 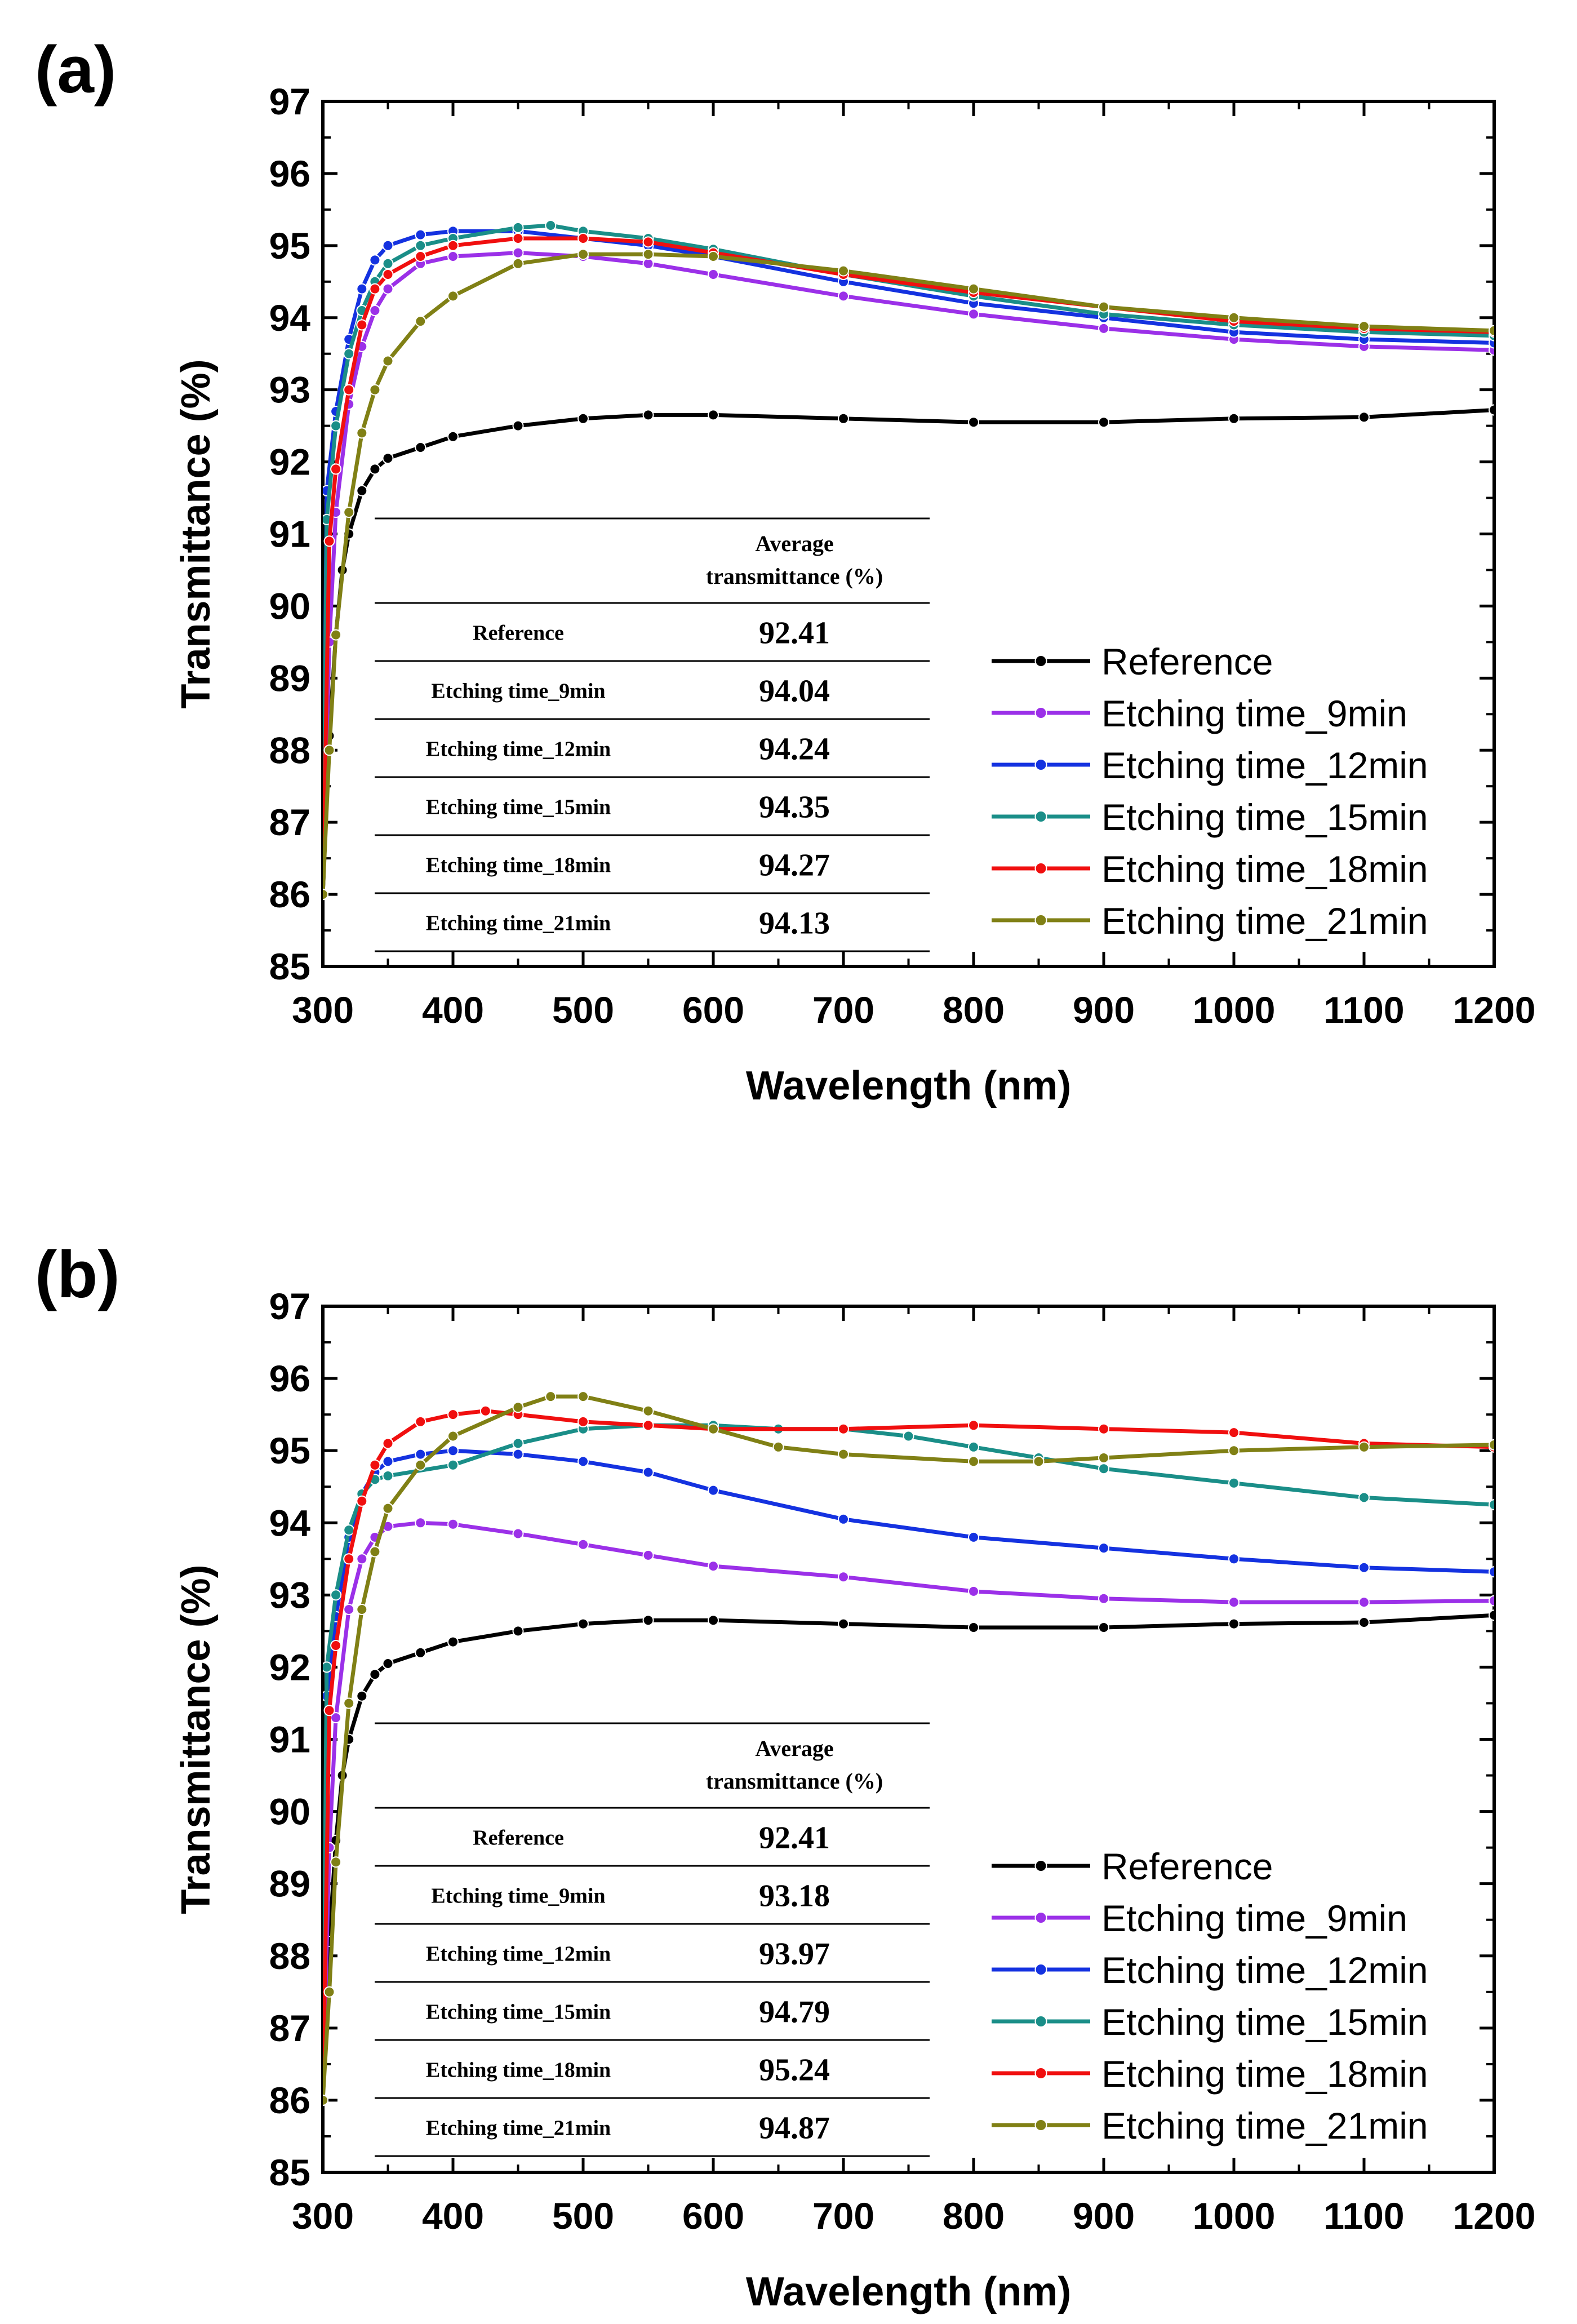 What do you see at coordinates (909, 2291) in the screenshot?
I see `x-axis-label: Wavelength (nm)` at bounding box center [909, 2291].